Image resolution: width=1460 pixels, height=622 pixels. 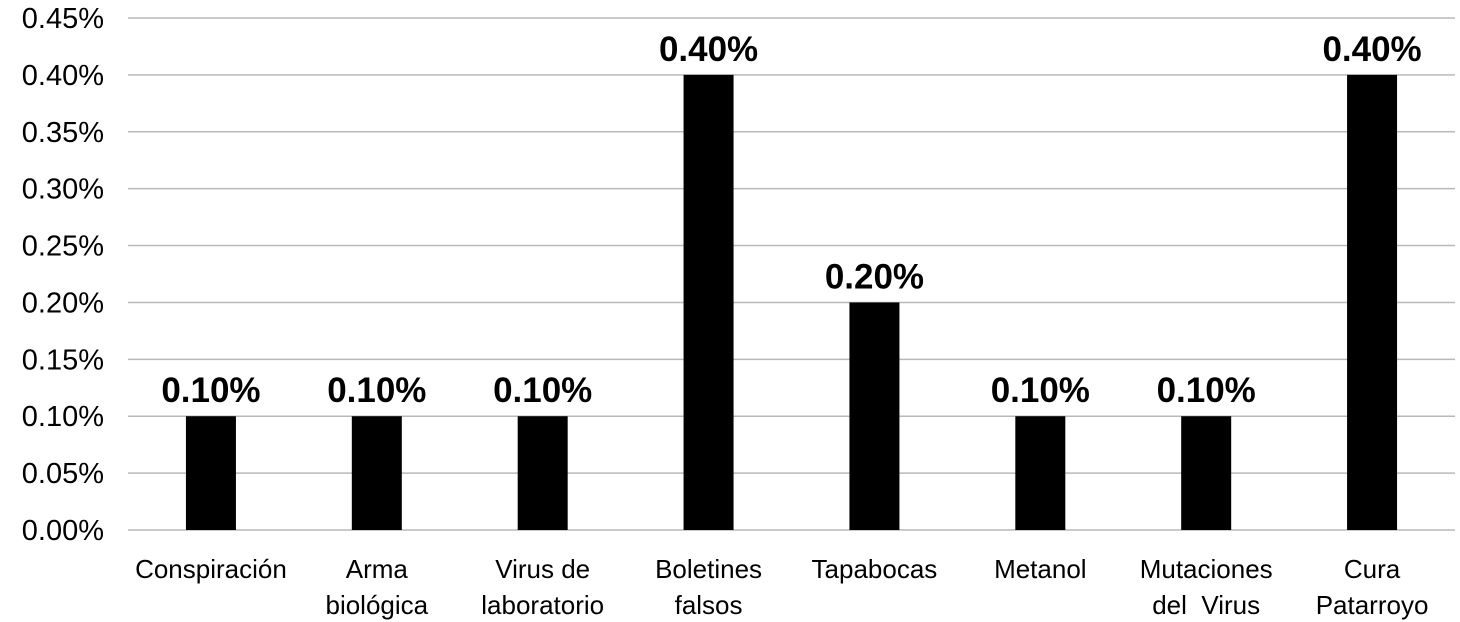 What do you see at coordinates (874, 276) in the screenshot?
I see `data-label: 0.20%` at bounding box center [874, 276].